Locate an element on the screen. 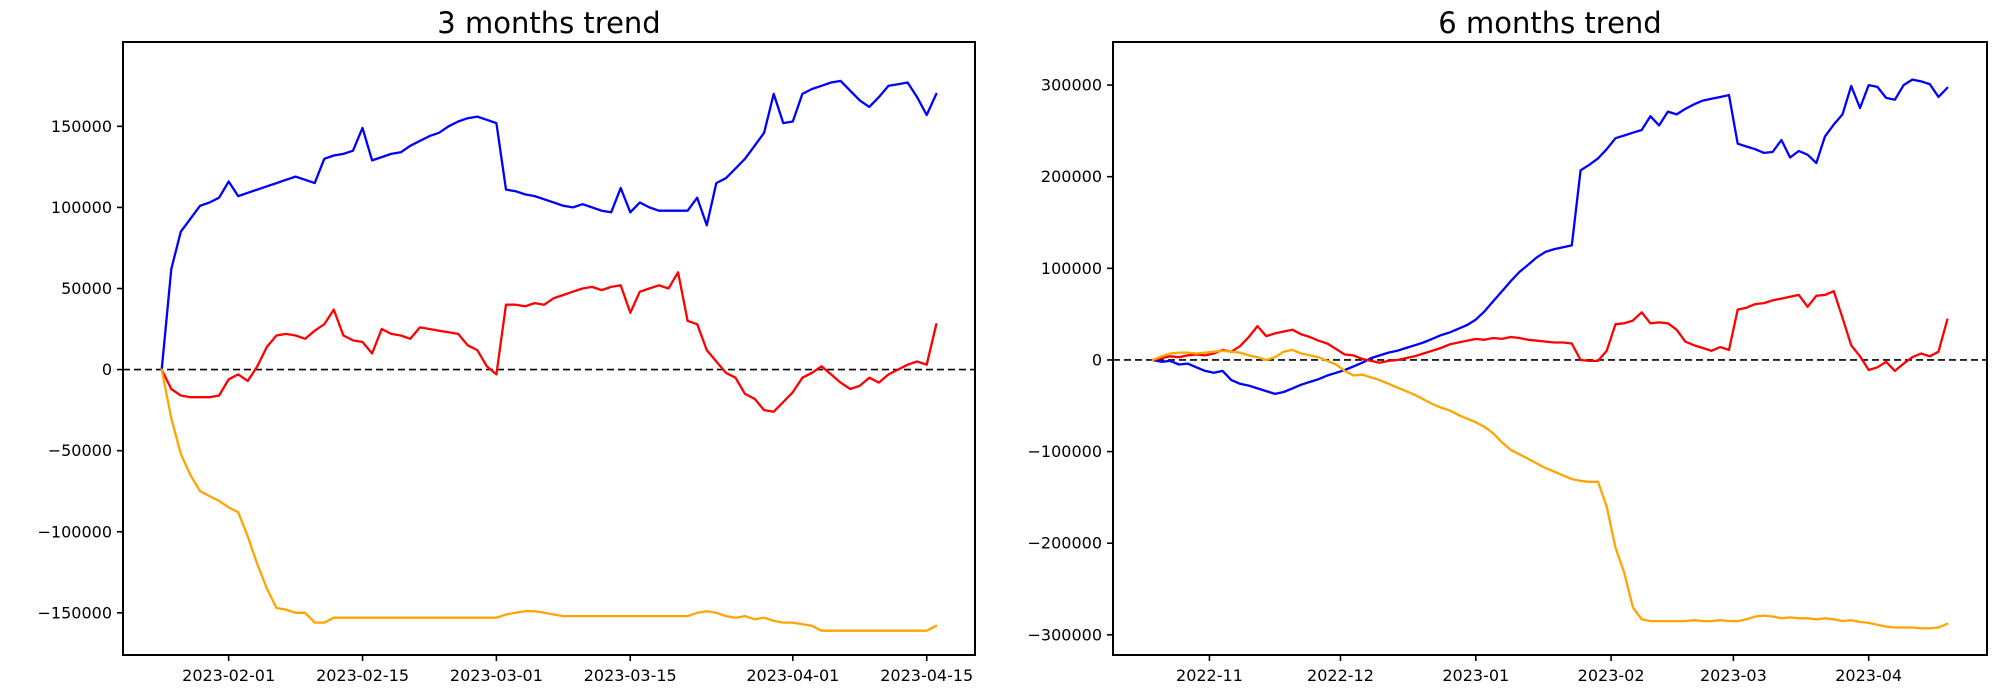  x-tick-label: 2023-04-01 is located at coordinates (792, 675).